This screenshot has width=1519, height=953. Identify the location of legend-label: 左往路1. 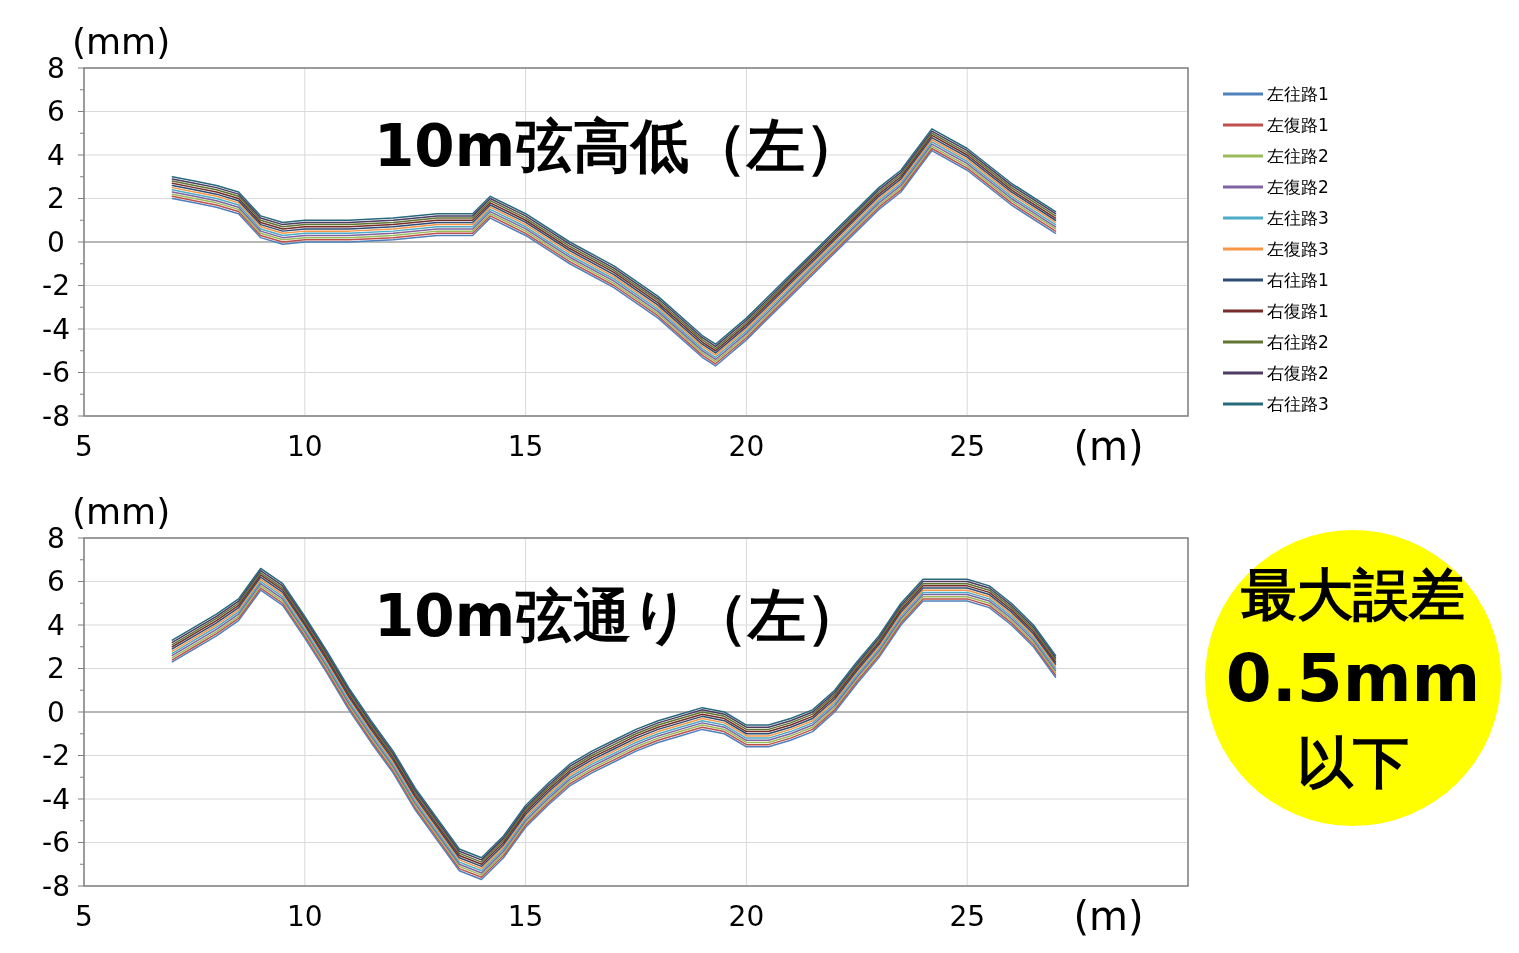
(1298, 93).